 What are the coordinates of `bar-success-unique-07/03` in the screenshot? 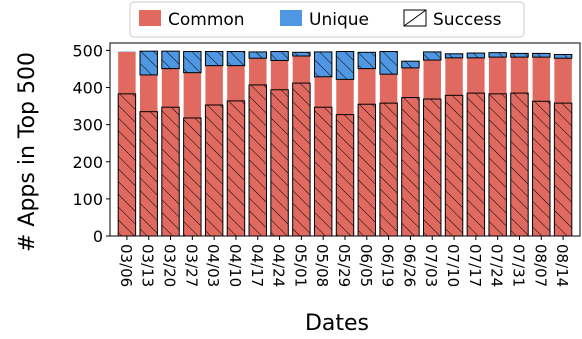 It's located at (432, 56).